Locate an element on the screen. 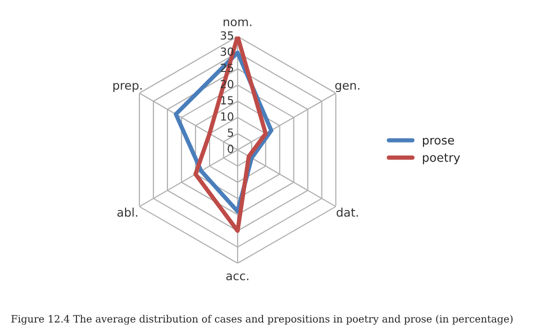  y-tick-label: 15 is located at coordinates (227, 100).